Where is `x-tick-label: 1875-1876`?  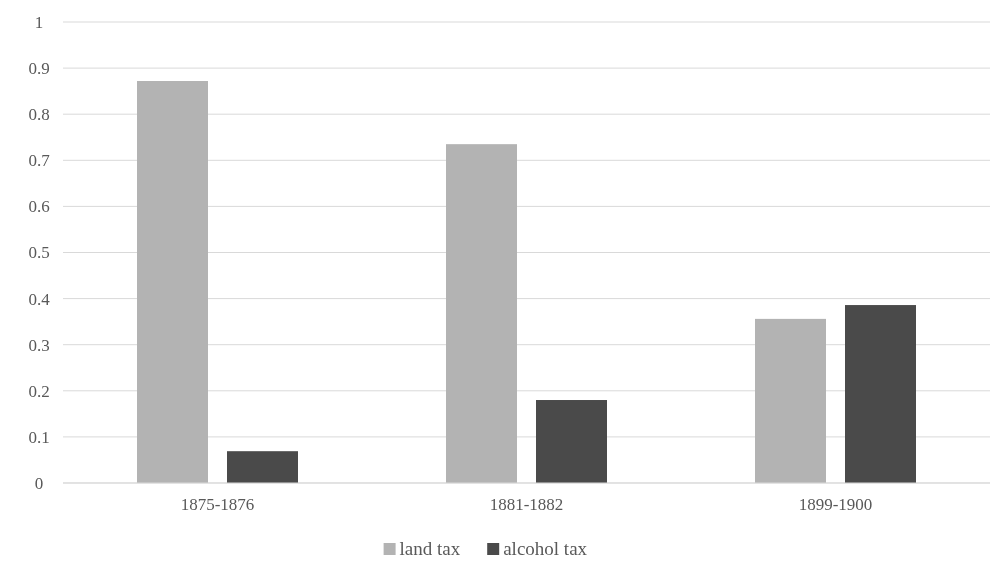
x-tick-label: 1875-1876 is located at coordinates (217, 504).